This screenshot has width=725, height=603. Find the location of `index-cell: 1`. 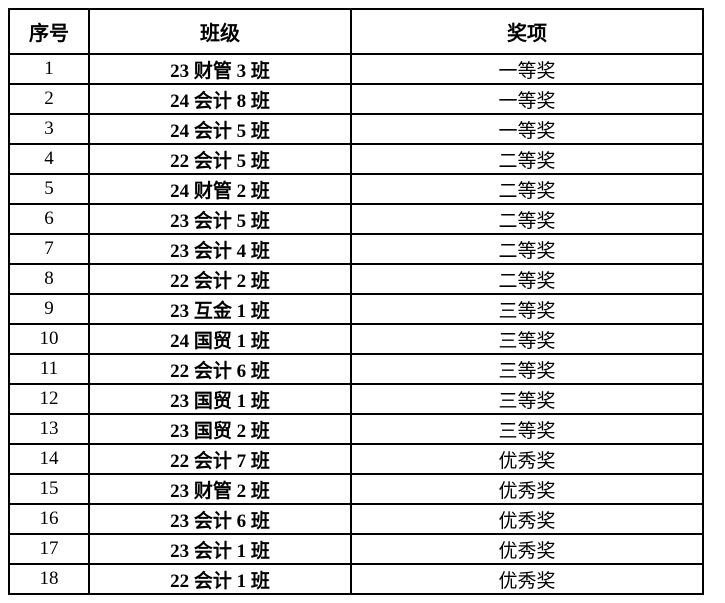

index-cell: 1 is located at coordinates (49, 69).